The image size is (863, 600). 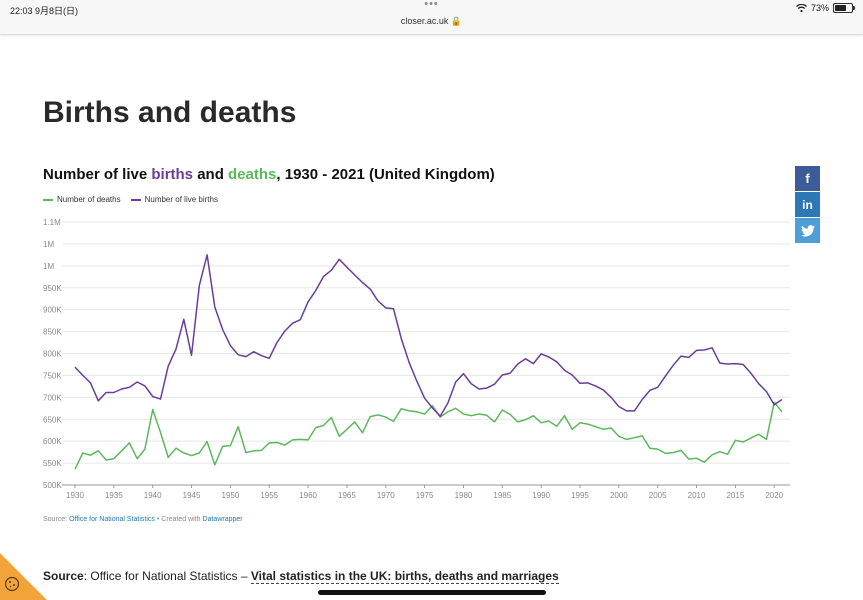 I want to click on x-tick-label: 1970, so click(x=386, y=495).